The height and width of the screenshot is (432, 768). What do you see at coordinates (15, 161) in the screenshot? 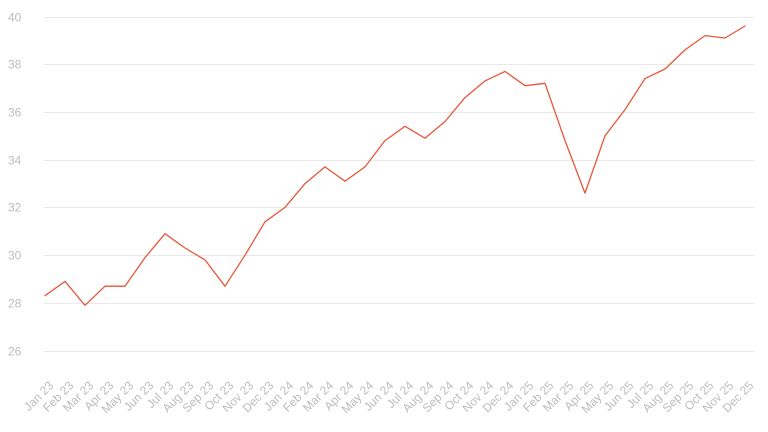
I see `y-tick-label: 34` at bounding box center [15, 161].